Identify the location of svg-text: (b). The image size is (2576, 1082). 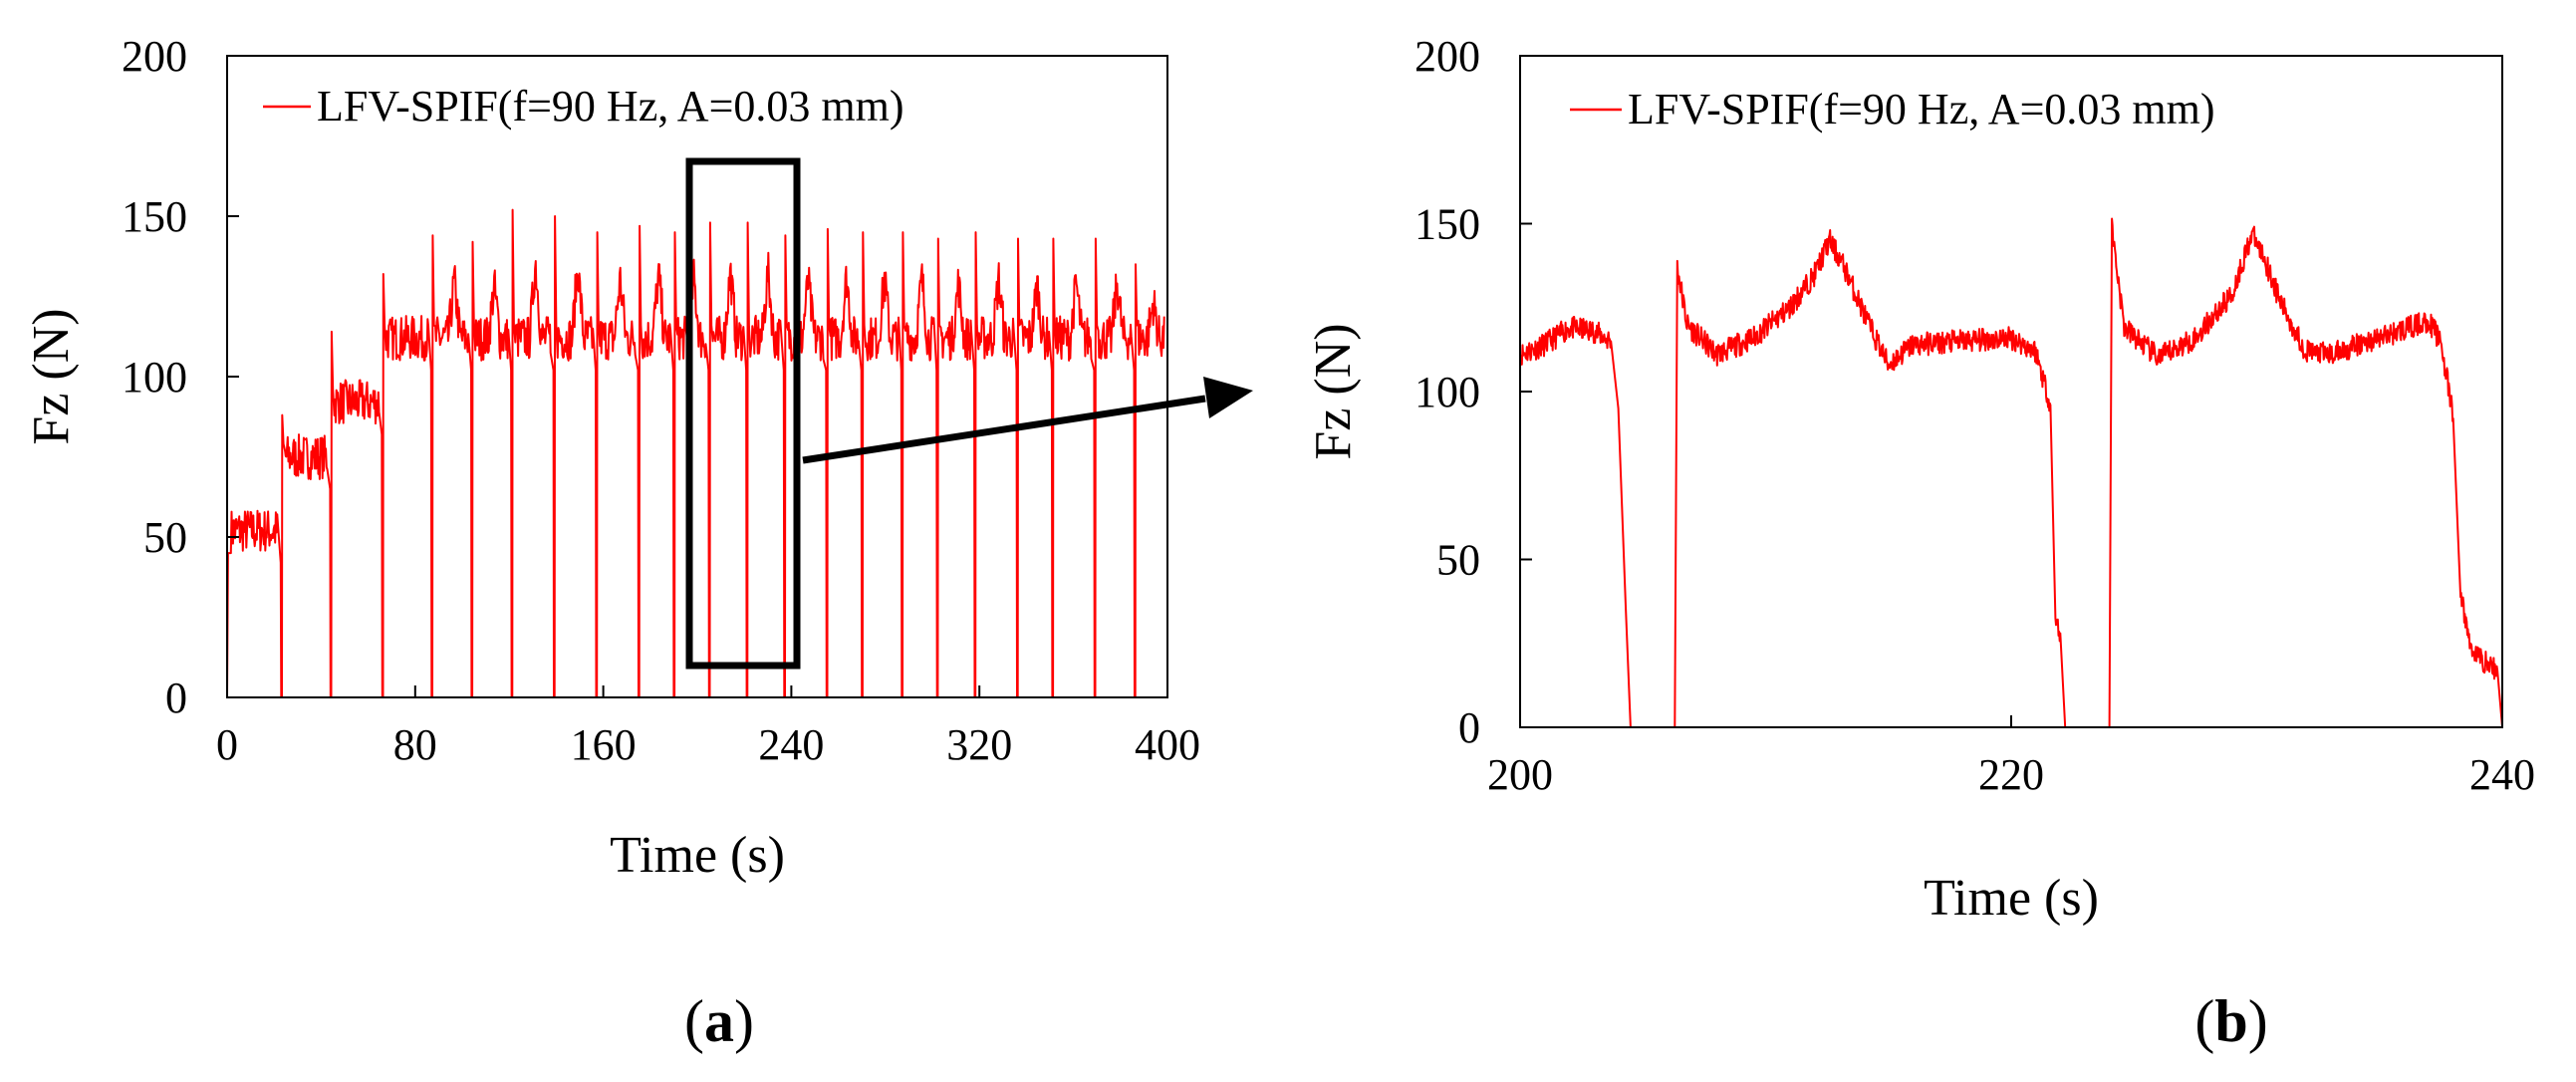
(2230, 1021).